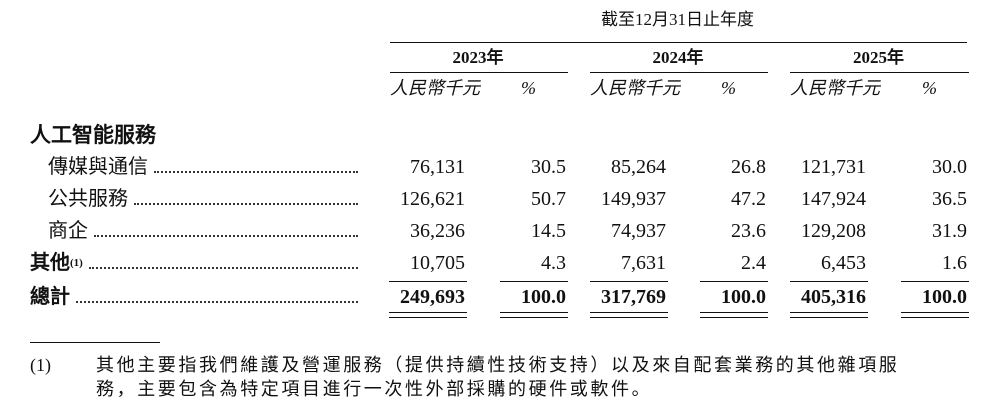 The height and width of the screenshot is (408, 1000). Describe the element at coordinates (437, 231) in the screenshot. I see `cell: 36,236` at that location.